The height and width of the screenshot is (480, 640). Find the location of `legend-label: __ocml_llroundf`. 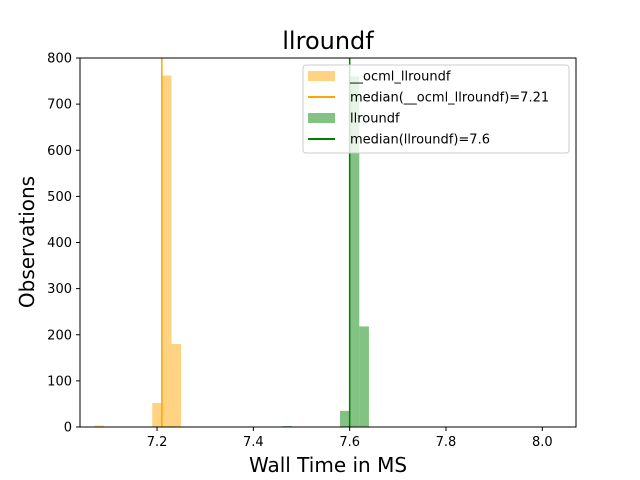

legend-label: __ocml_llroundf is located at coordinates (400, 77).